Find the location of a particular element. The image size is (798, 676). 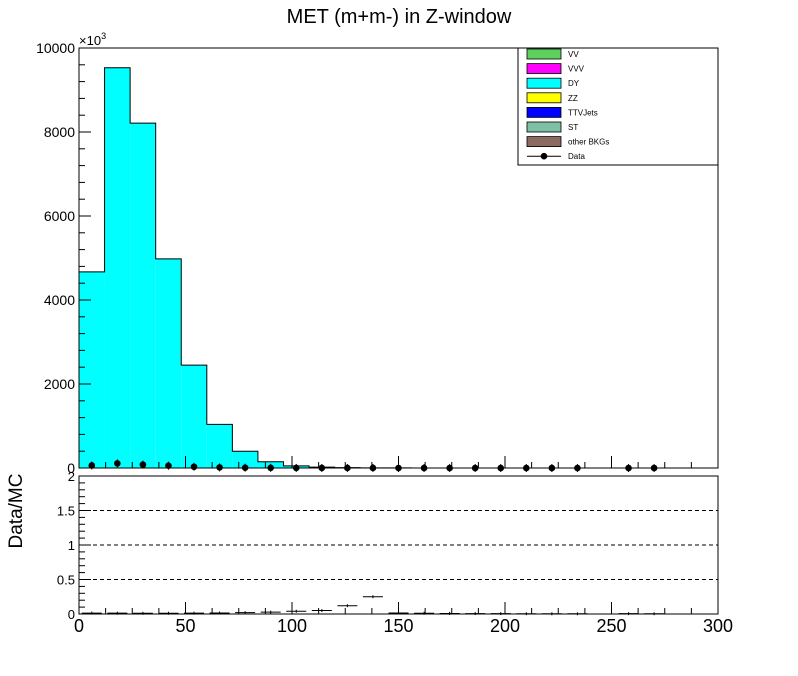

legend-label: ZZ is located at coordinates (573, 98).